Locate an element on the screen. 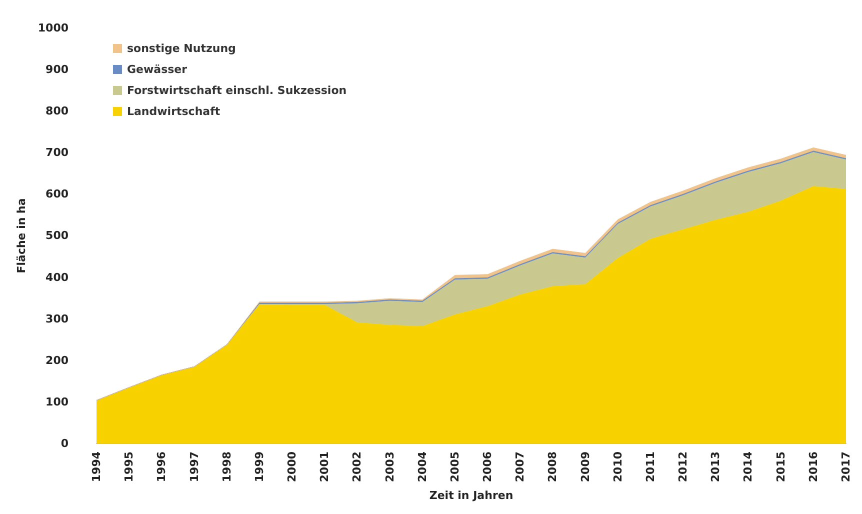 This screenshot has width=862, height=514. y-tick-label: 300 is located at coordinates (57, 319).